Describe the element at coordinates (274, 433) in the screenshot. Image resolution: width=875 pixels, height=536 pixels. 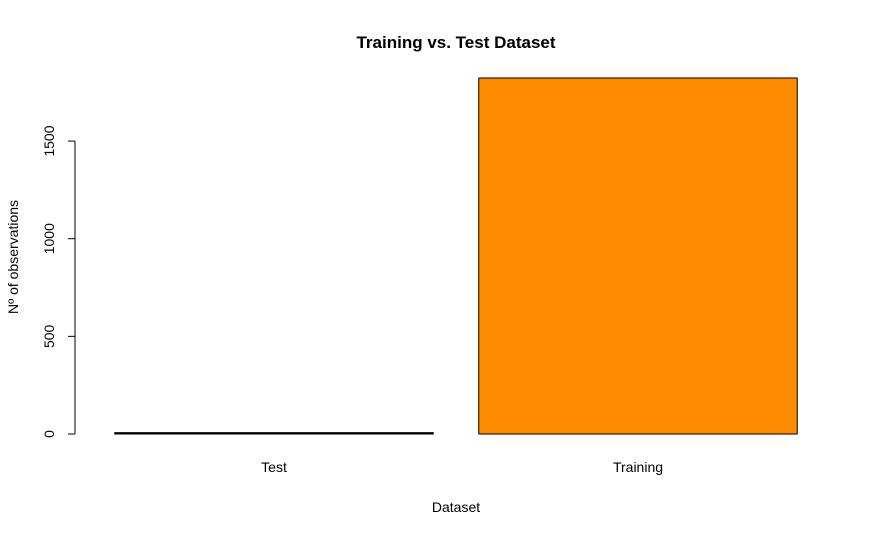
I see `bar-test` at that location.